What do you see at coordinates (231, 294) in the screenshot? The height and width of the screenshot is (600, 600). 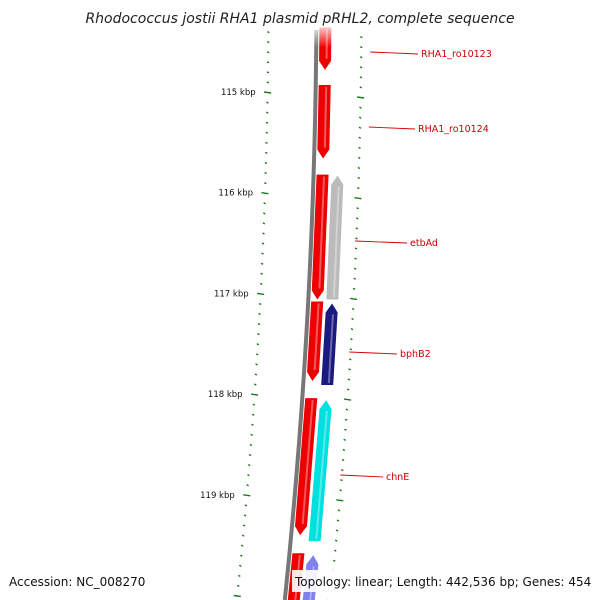 I see `kbp-label: 117 kbp` at bounding box center [231, 294].